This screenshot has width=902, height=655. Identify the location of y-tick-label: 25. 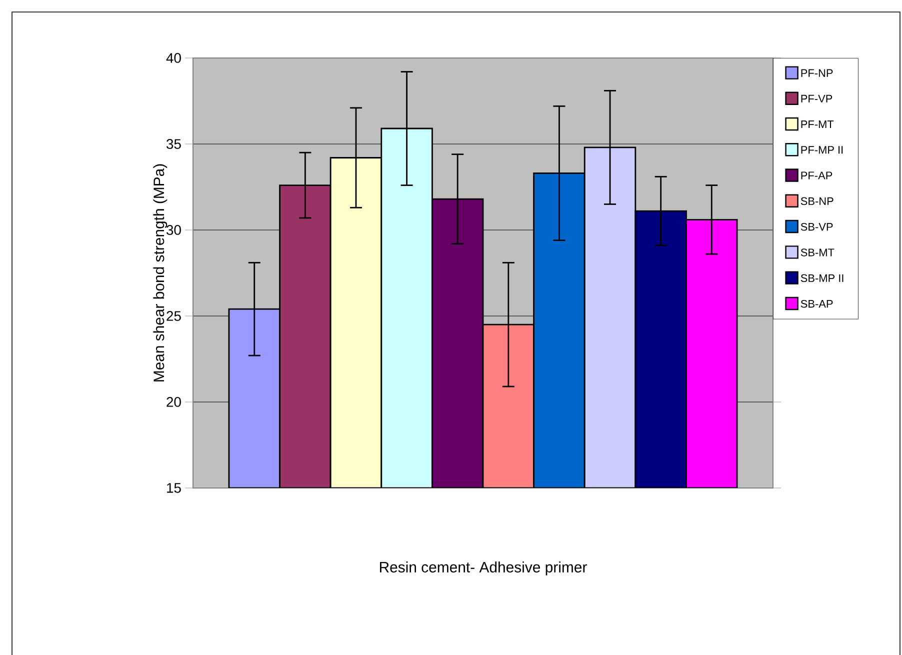
(173, 316).